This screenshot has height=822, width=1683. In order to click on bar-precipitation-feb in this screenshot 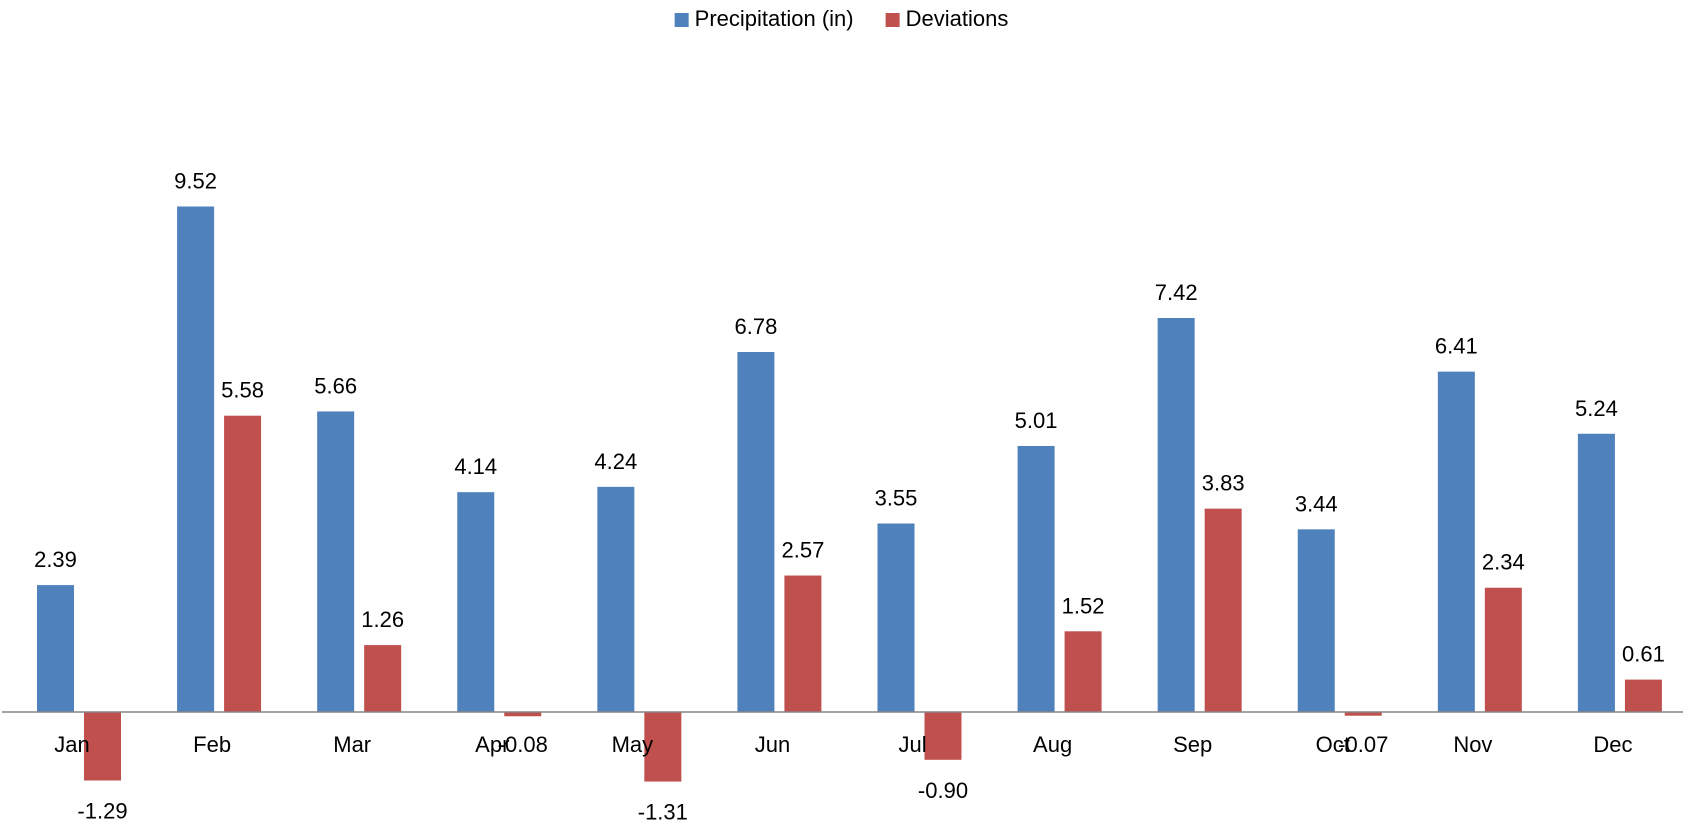, I will do `click(196, 459)`.